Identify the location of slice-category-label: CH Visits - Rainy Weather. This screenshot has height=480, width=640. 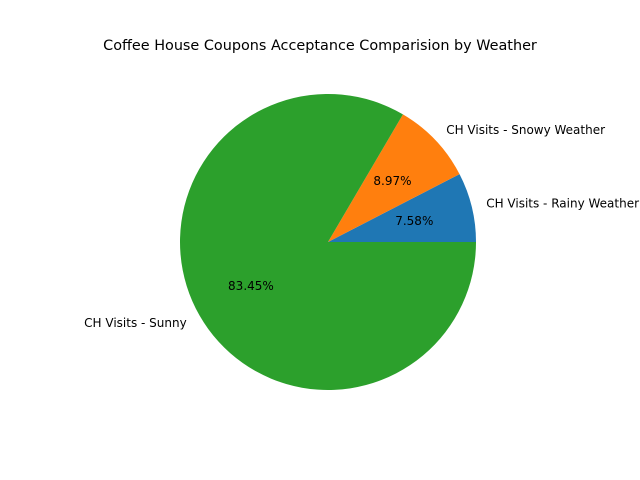
(562, 204).